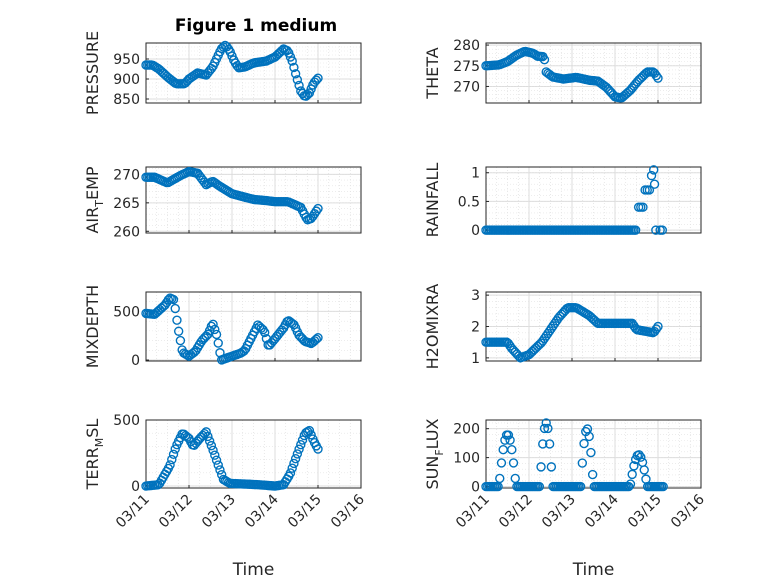  Describe the element at coordinates (126, 60) in the screenshot. I see `y-tick-label: 950` at that location.